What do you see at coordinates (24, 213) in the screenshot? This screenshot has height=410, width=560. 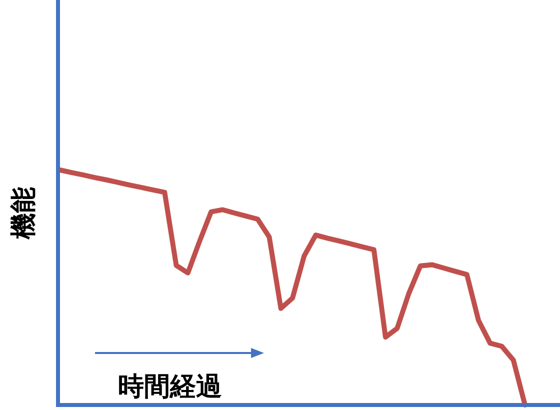 I see `y-axis-title: 機能` at bounding box center [24, 213].